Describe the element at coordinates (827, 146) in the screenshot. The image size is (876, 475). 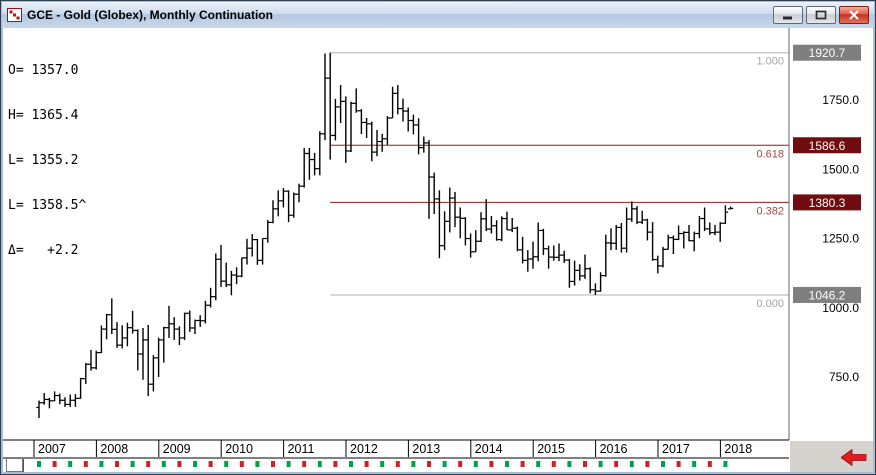
I see `svg-text: 1586.6` at that location.